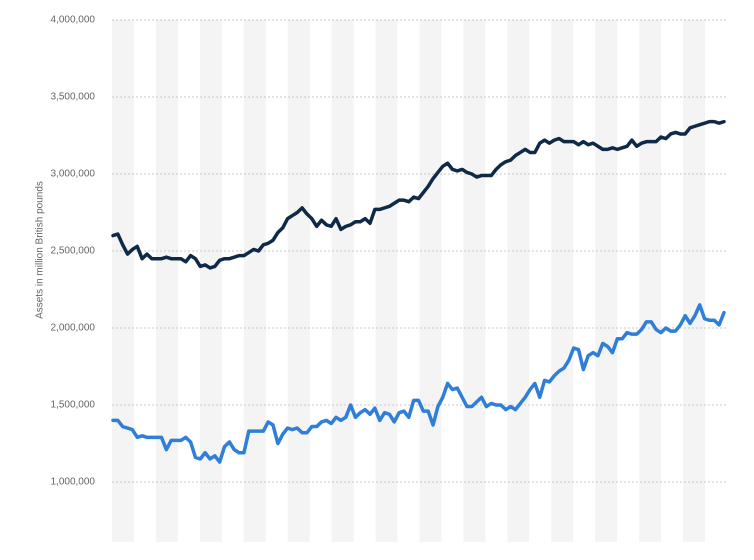 The height and width of the screenshot is (560, 754). Describe the element at coordinates (40, 250) in the screenshot. I see `y-axis-label: Assets in million British pounds` at that location.